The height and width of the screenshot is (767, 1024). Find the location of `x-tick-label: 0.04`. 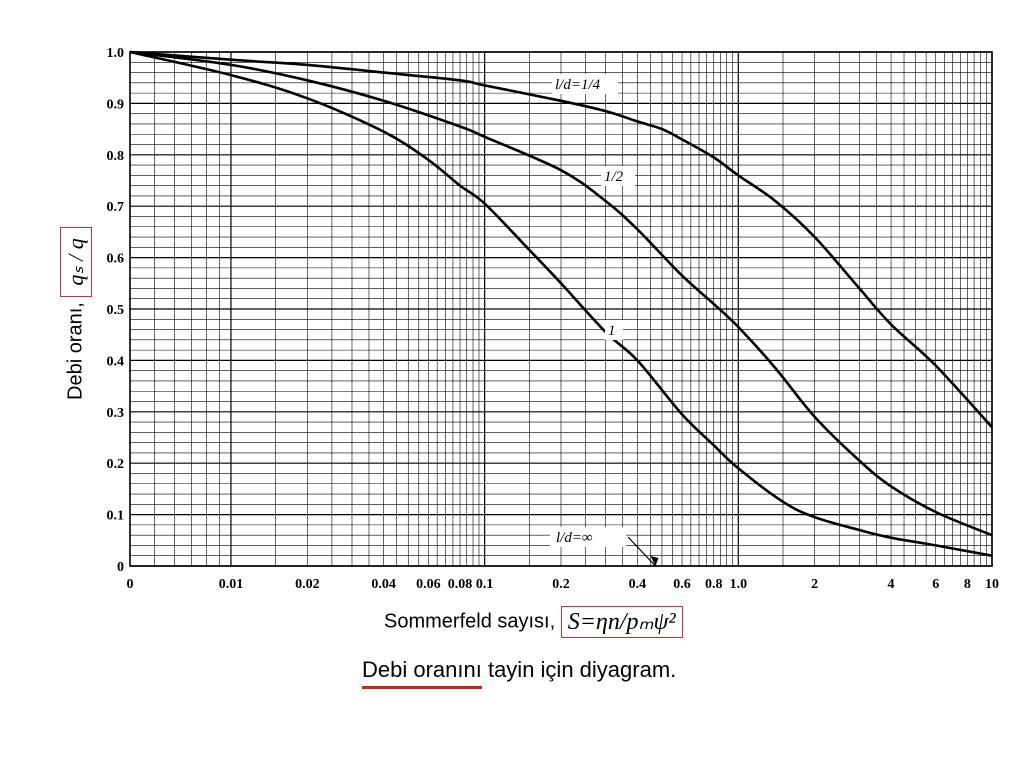

x-tick-label: 0.04 is located at coordinates (383, 584).